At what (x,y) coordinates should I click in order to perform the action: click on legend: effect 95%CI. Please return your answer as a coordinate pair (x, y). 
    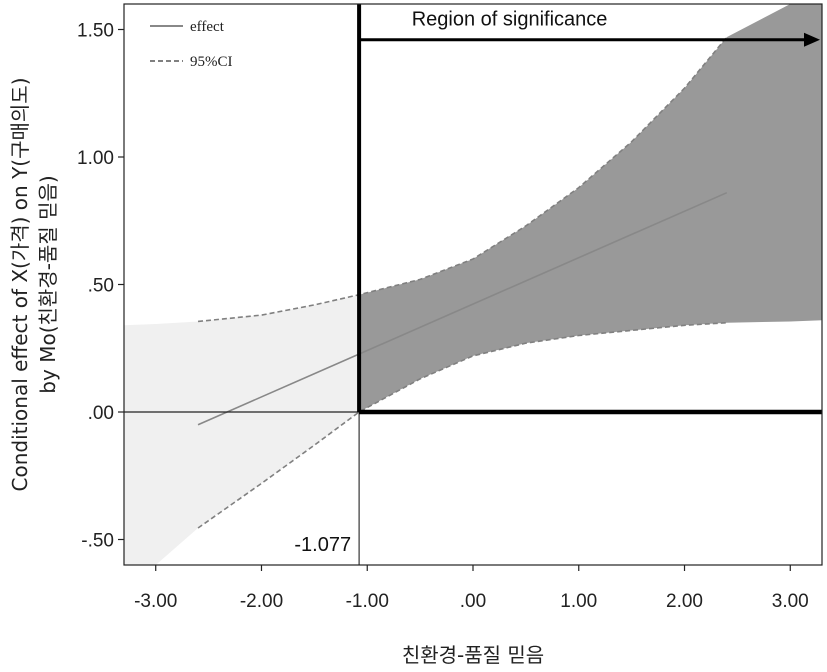
    Looking at the image, I should click on (191, 44).